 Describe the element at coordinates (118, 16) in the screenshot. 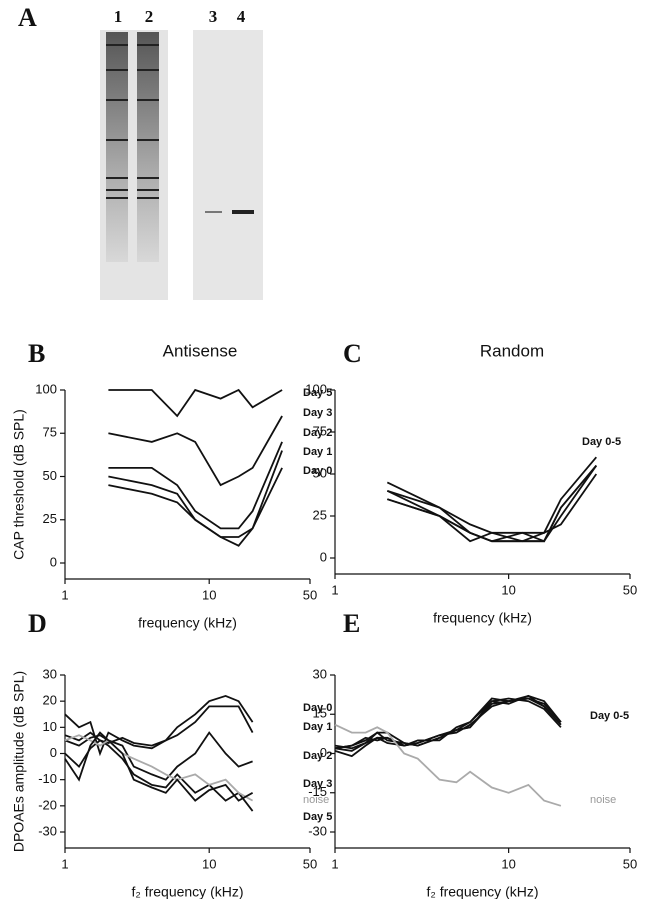

I see `lane-label: 1` at that location.